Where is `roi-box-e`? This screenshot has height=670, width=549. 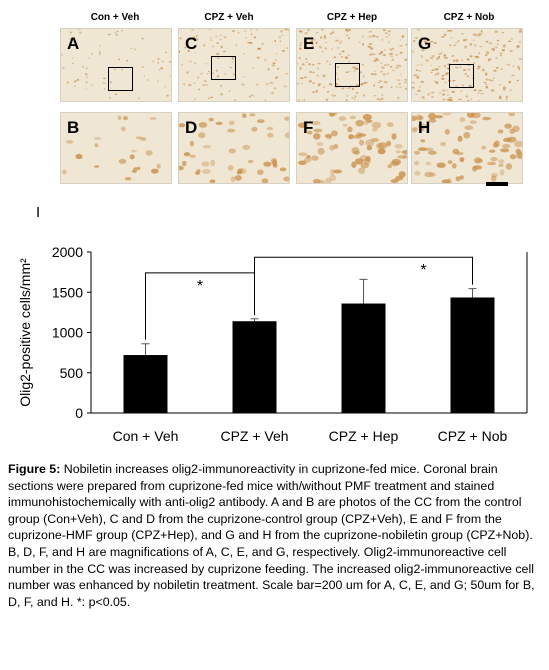
roi-box-e is located at coordinates (347, 75).